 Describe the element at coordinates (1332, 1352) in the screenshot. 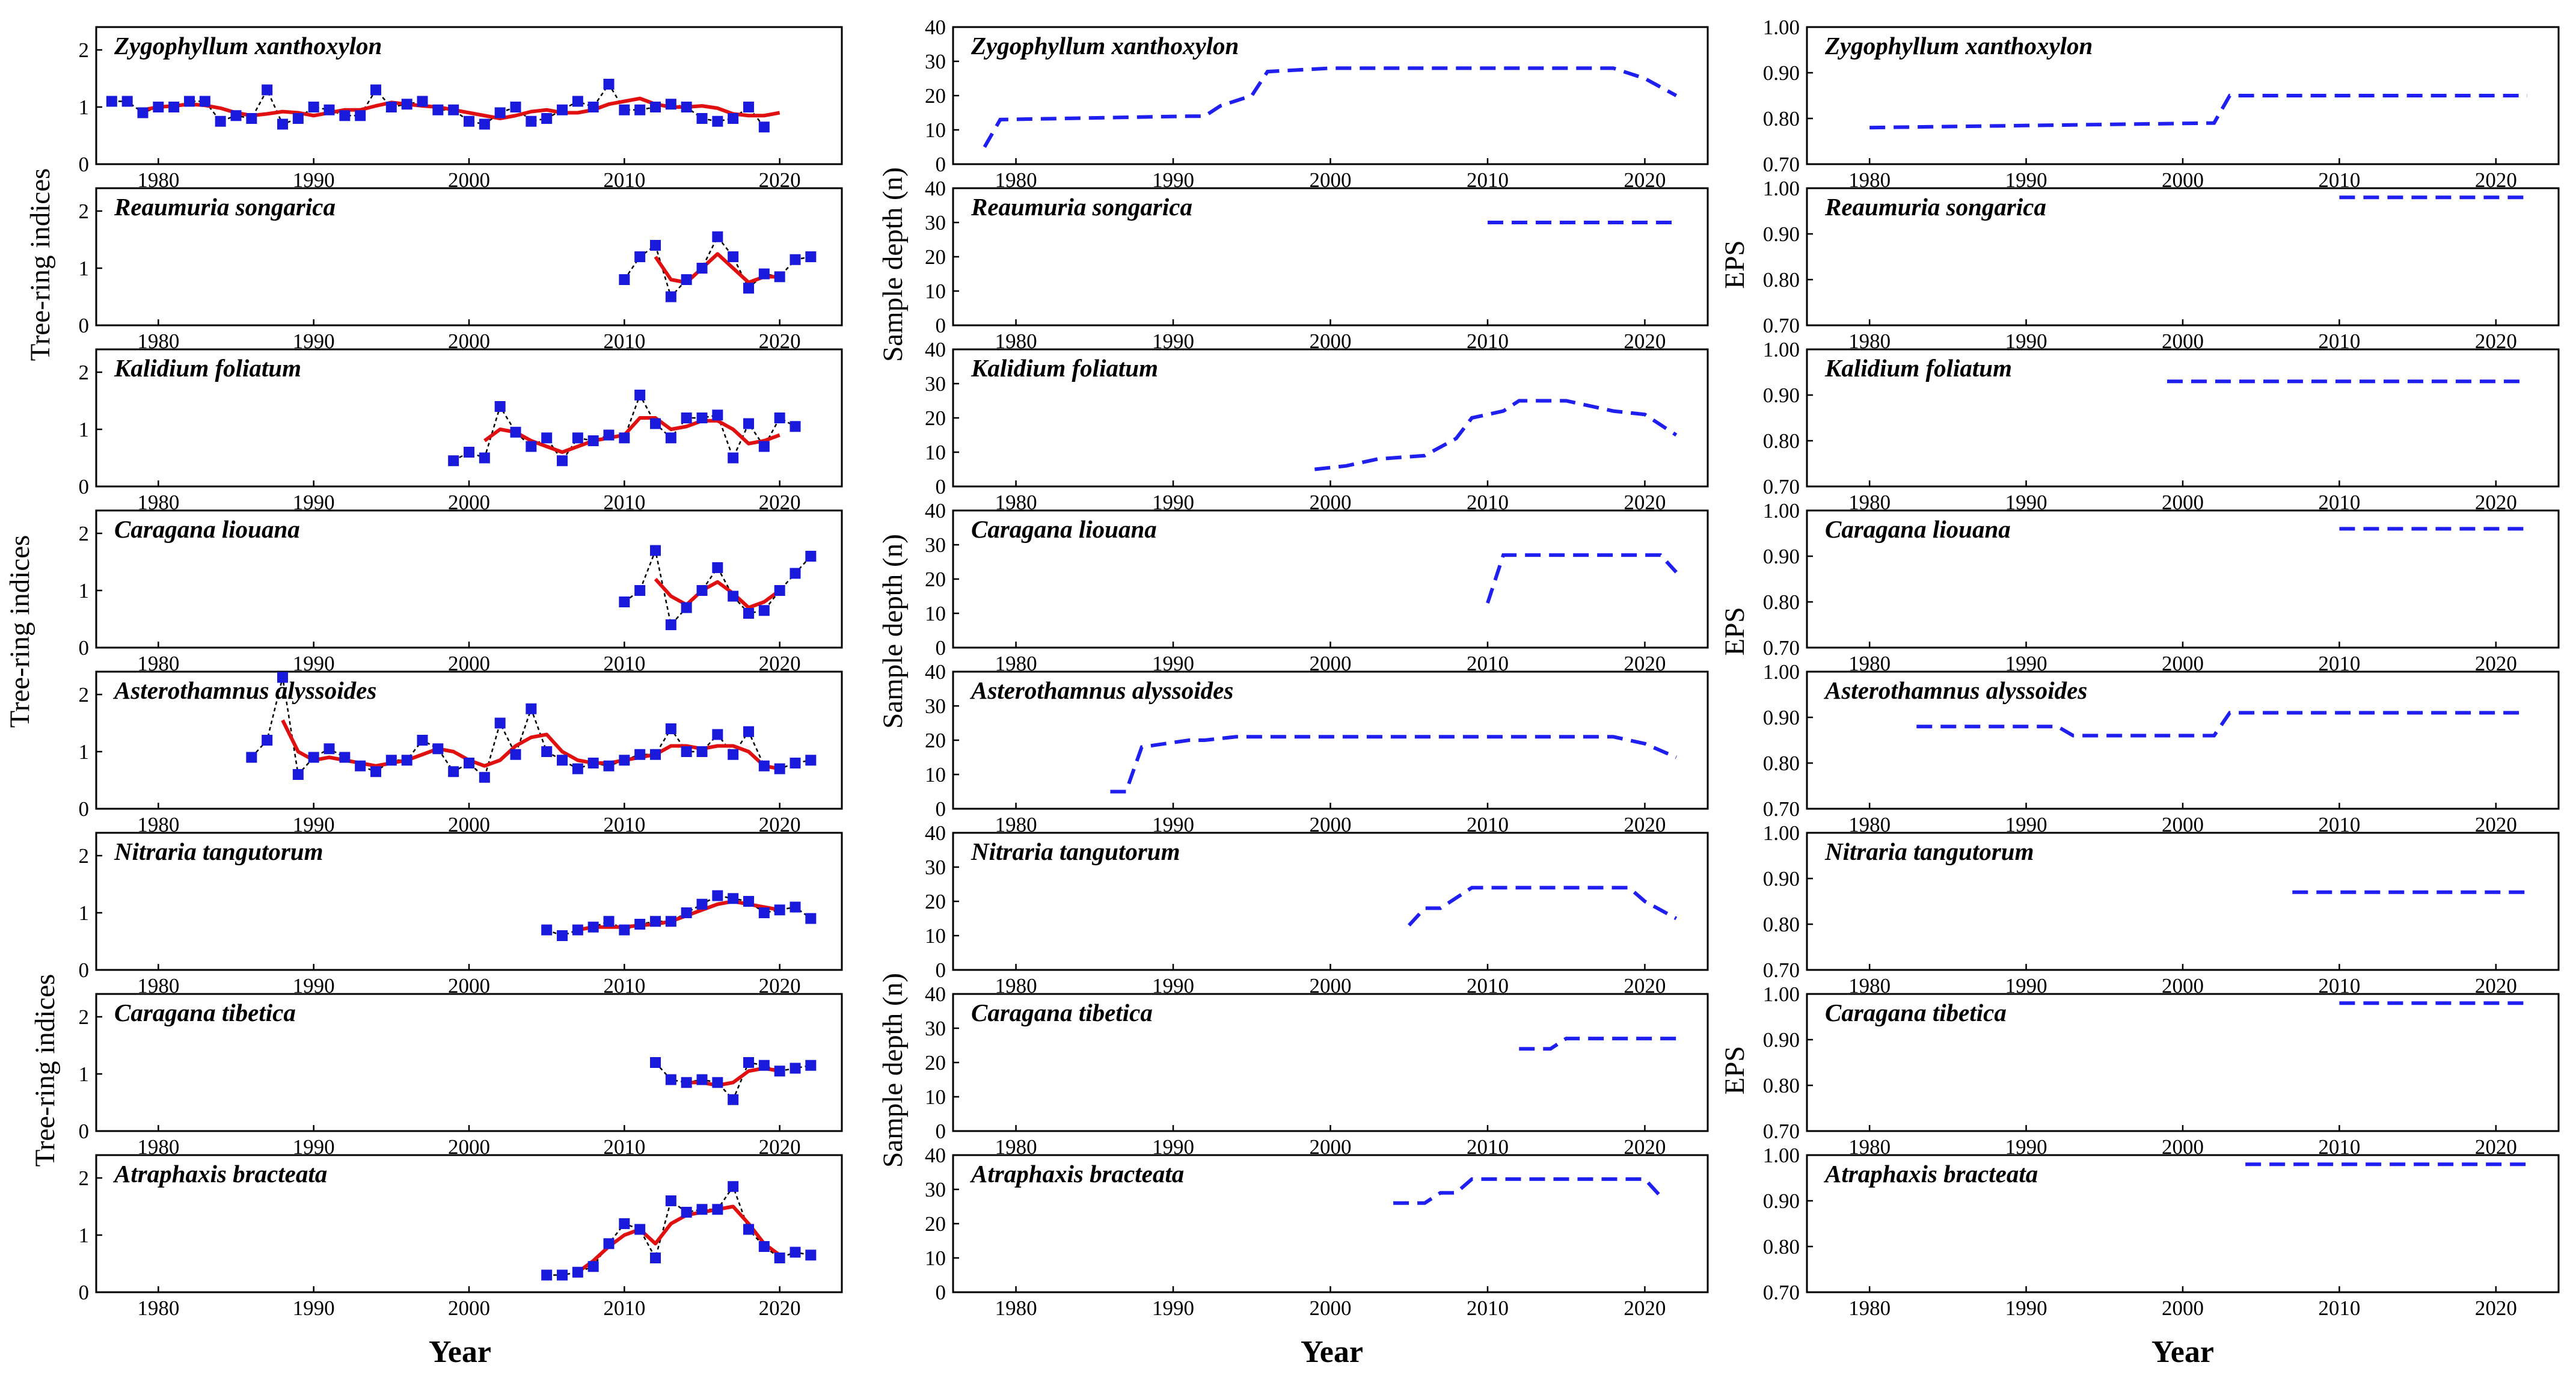

I see `x-label-col2: Year` at that location.